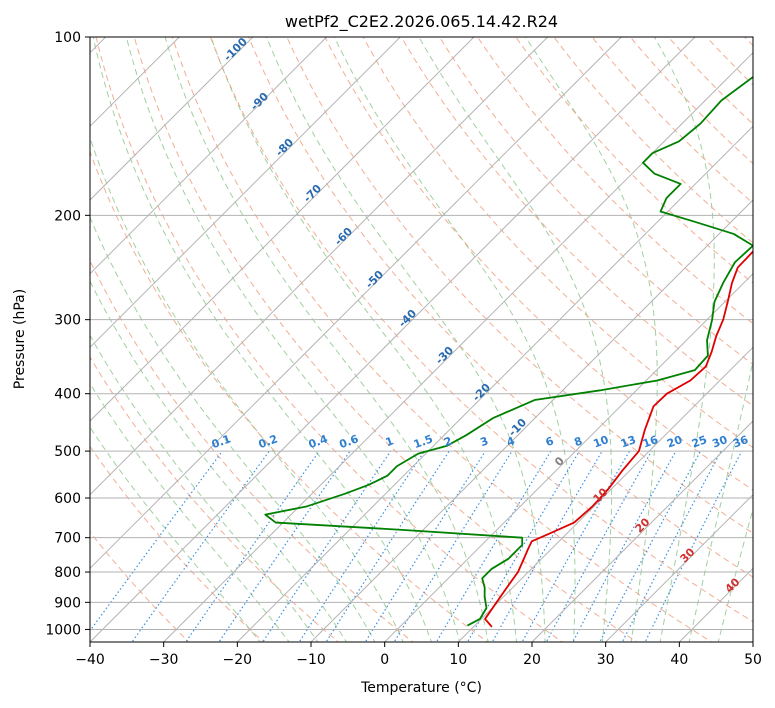 Image resolution: width=775 pixels, height=708 pixels. What do you see at coordinates (343, 236) in the screenshot?
I see `dry-adiabat-label: -60` at bounding box center [343, 236].